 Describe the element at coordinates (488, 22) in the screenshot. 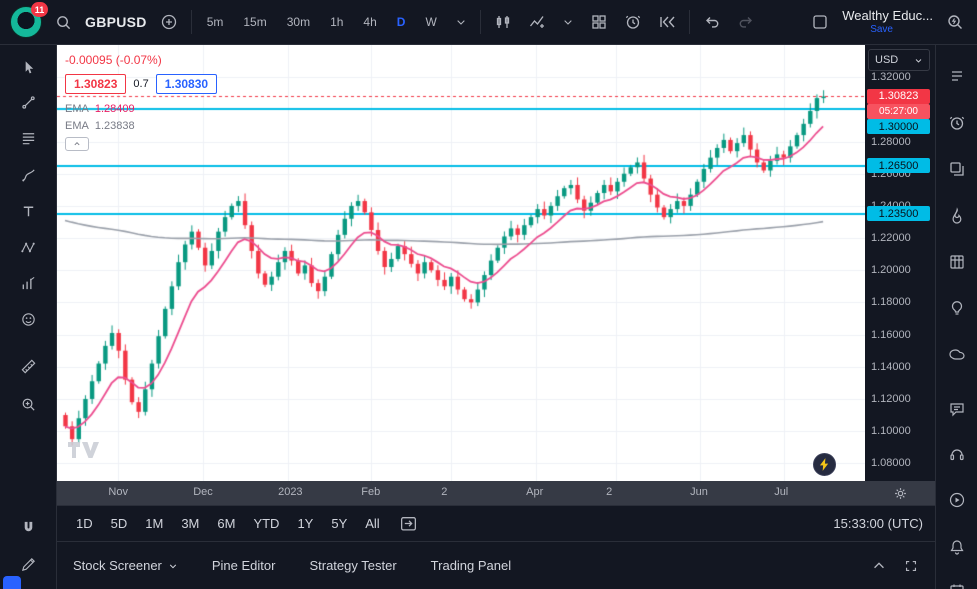

I see `top-toolbar: 11 GBPUSD 5m 15m 30m 1h 4h D W` at that location.